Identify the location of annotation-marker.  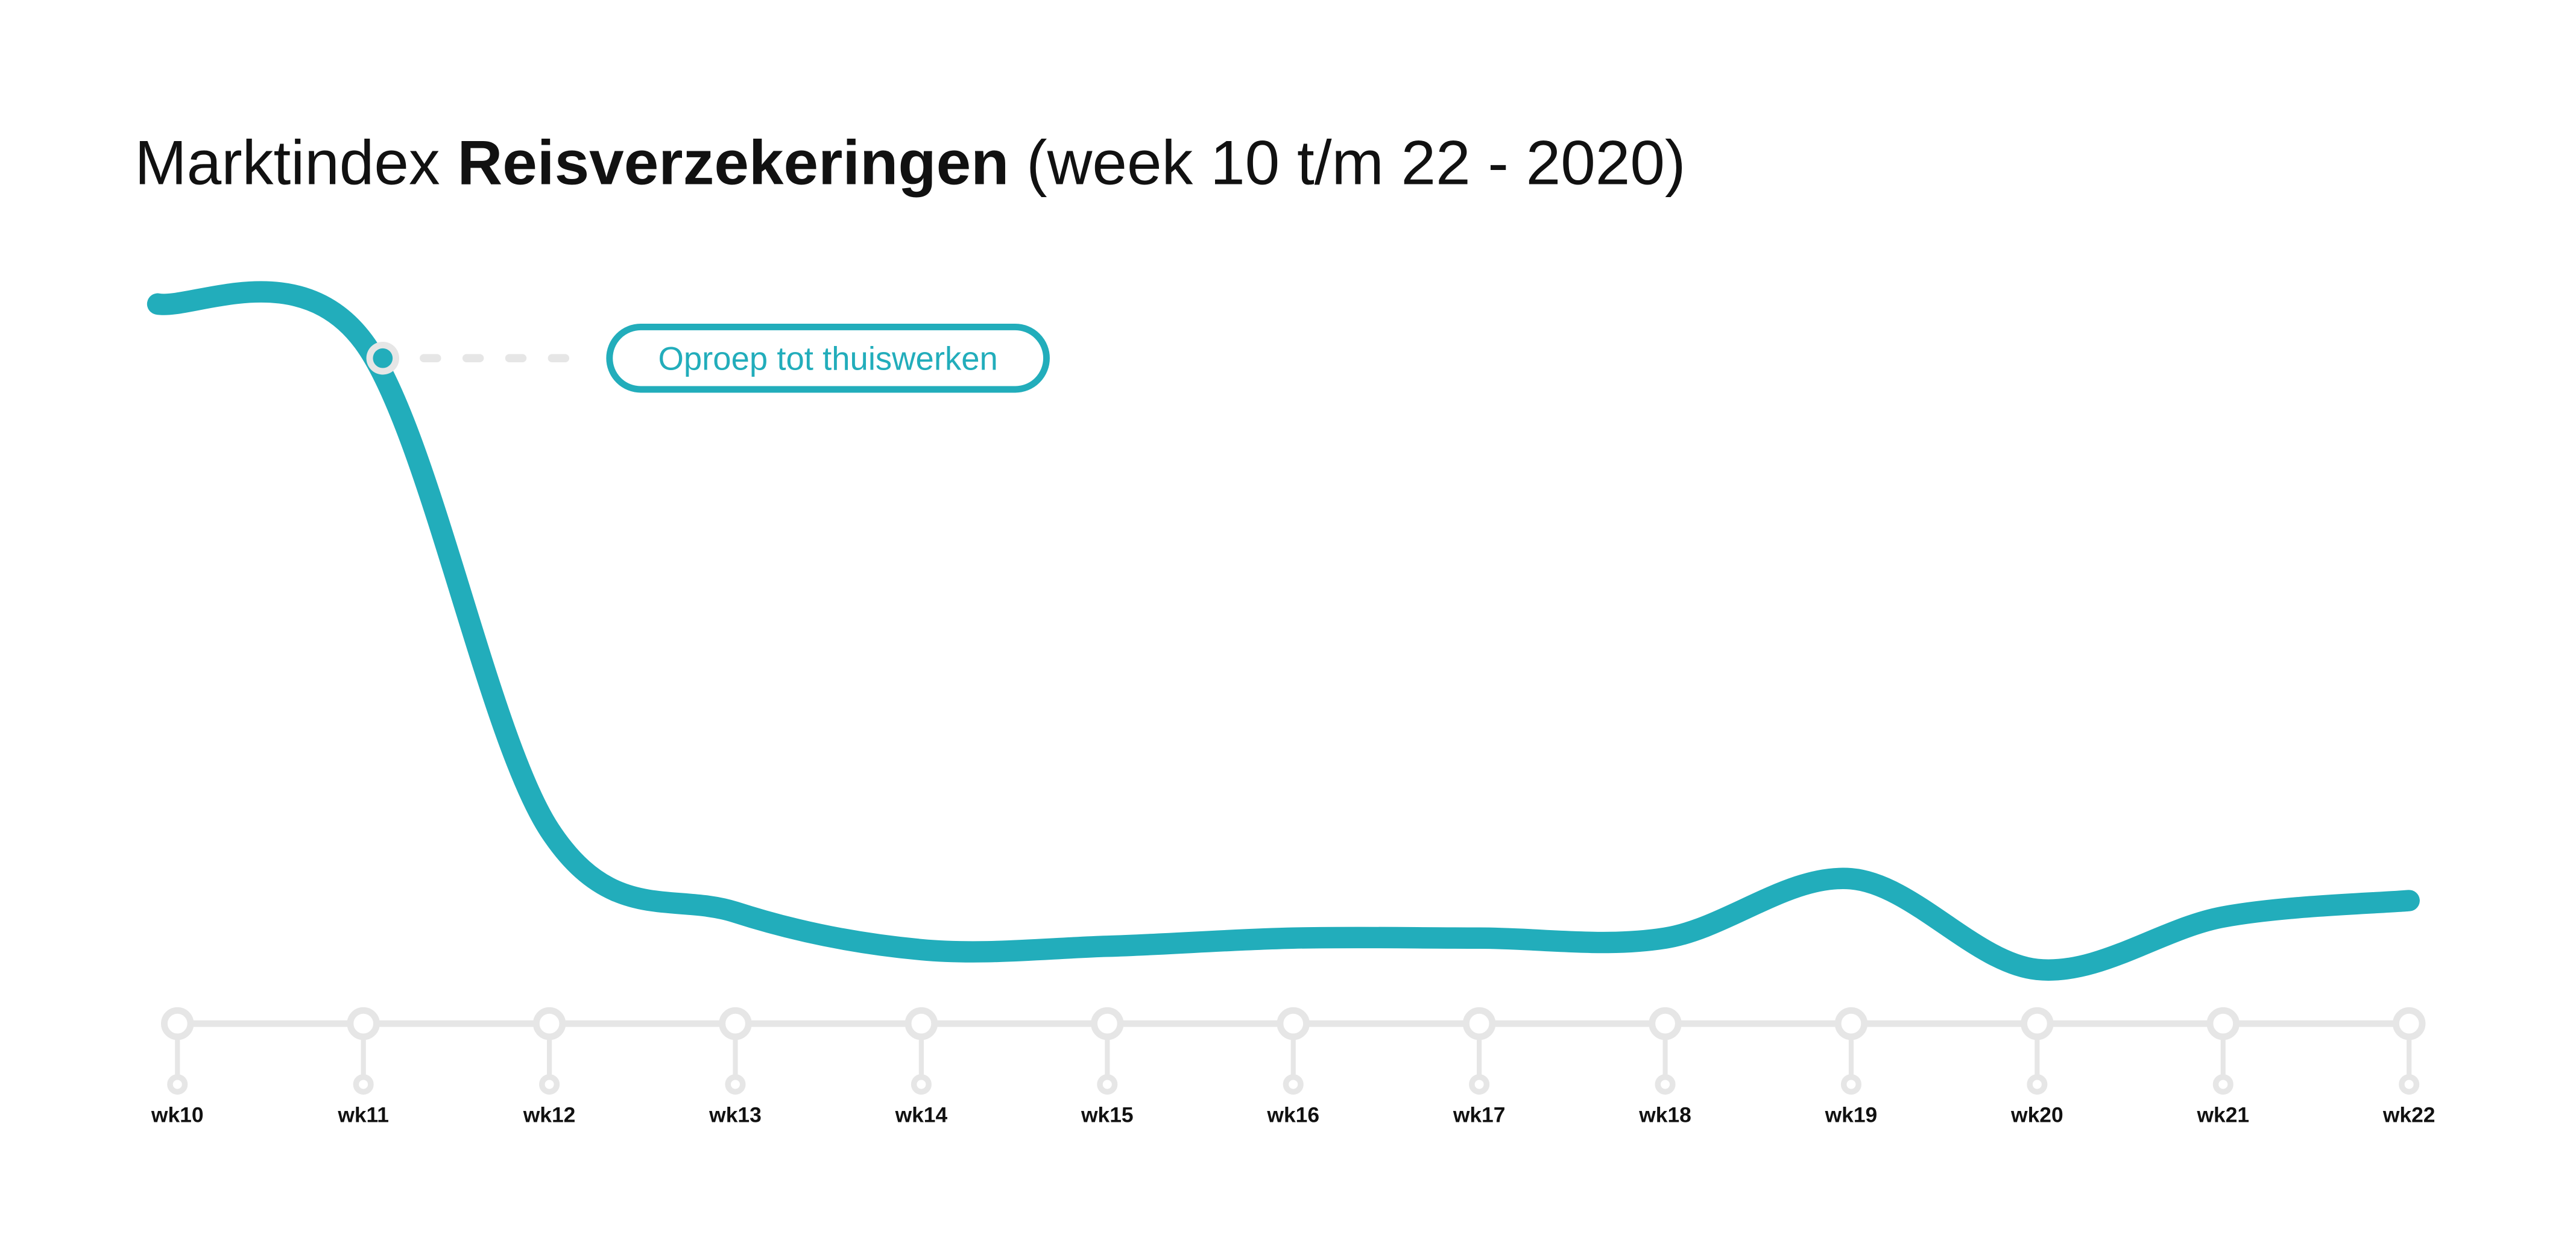
(383, 358).